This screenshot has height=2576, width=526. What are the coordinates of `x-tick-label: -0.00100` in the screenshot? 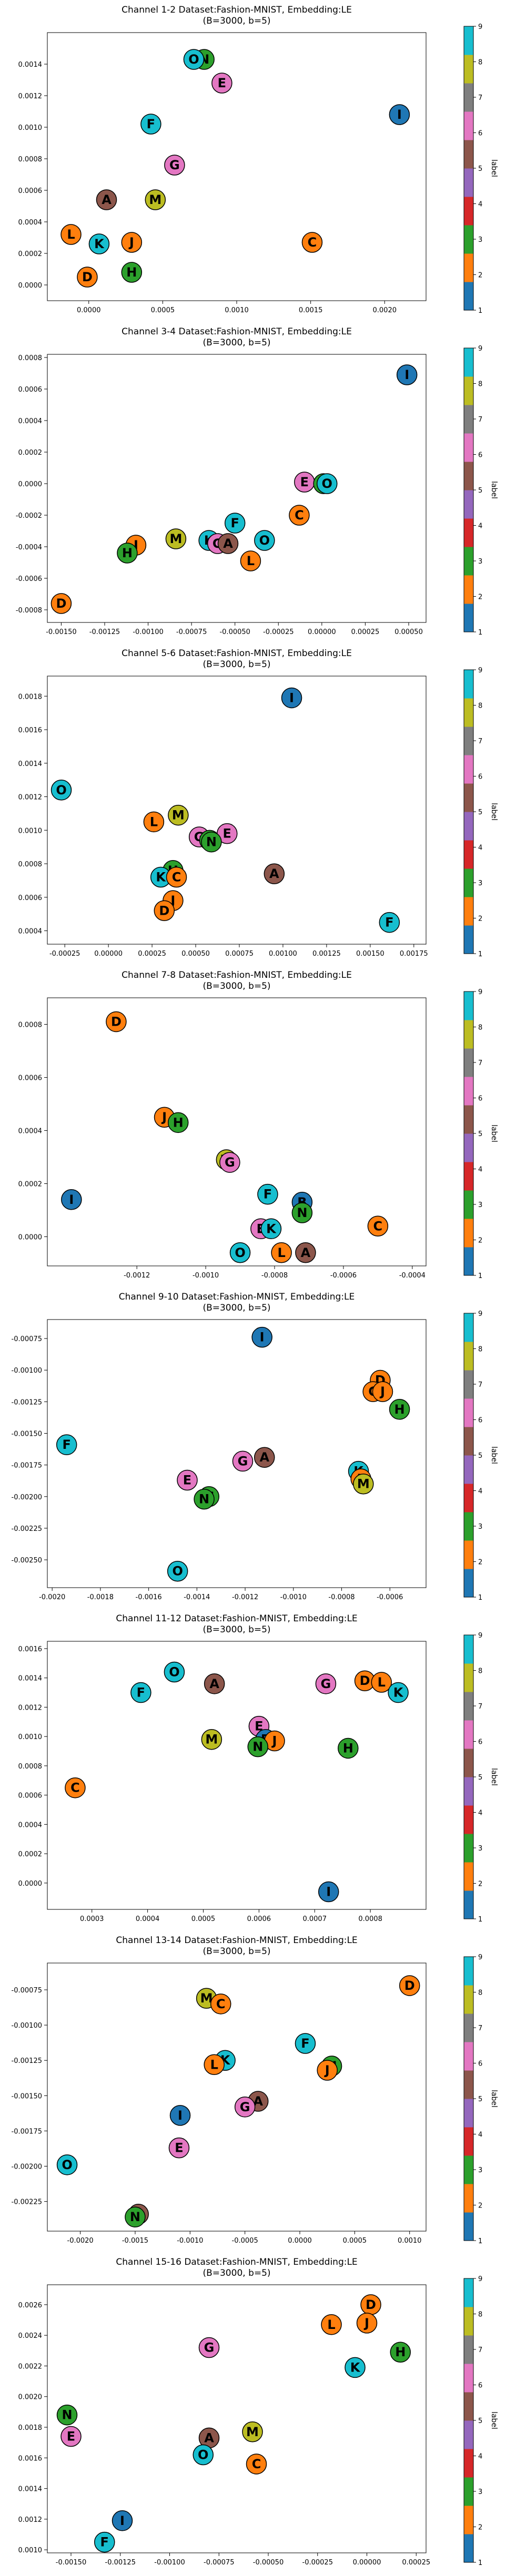 It's located at (169, 2563).